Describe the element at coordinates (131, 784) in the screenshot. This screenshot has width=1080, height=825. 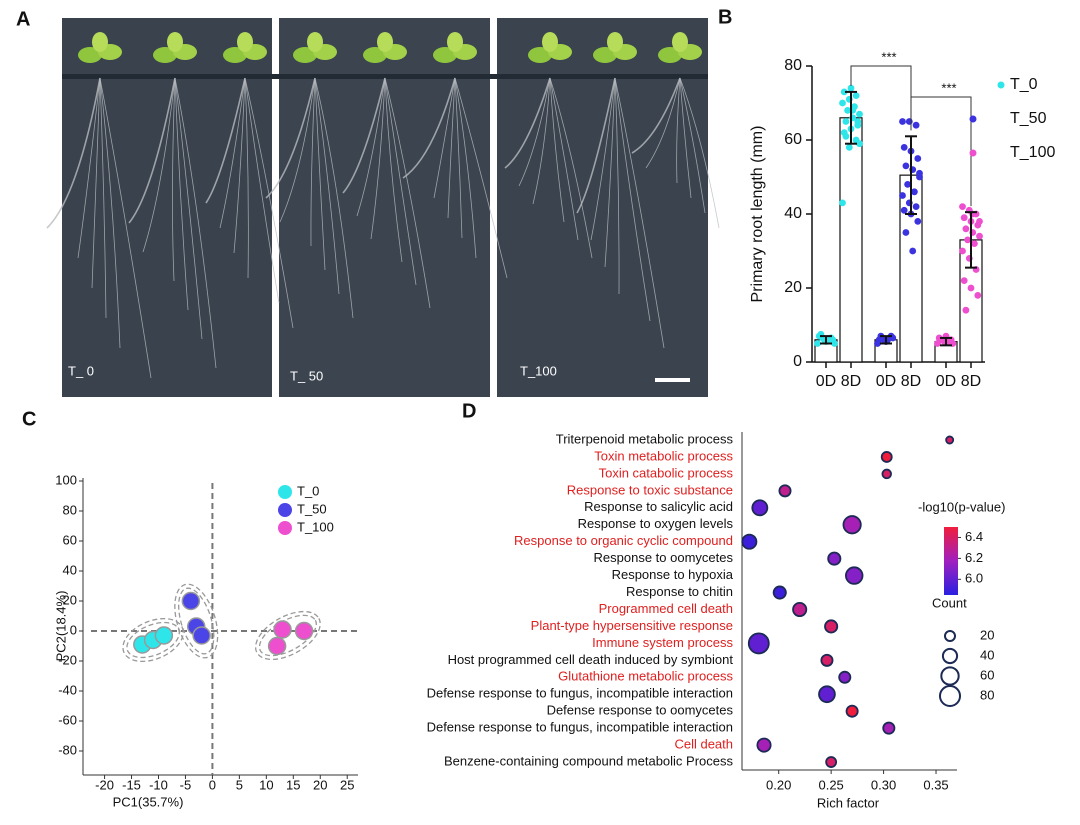
I see `x-tick-label: -15` at that location.